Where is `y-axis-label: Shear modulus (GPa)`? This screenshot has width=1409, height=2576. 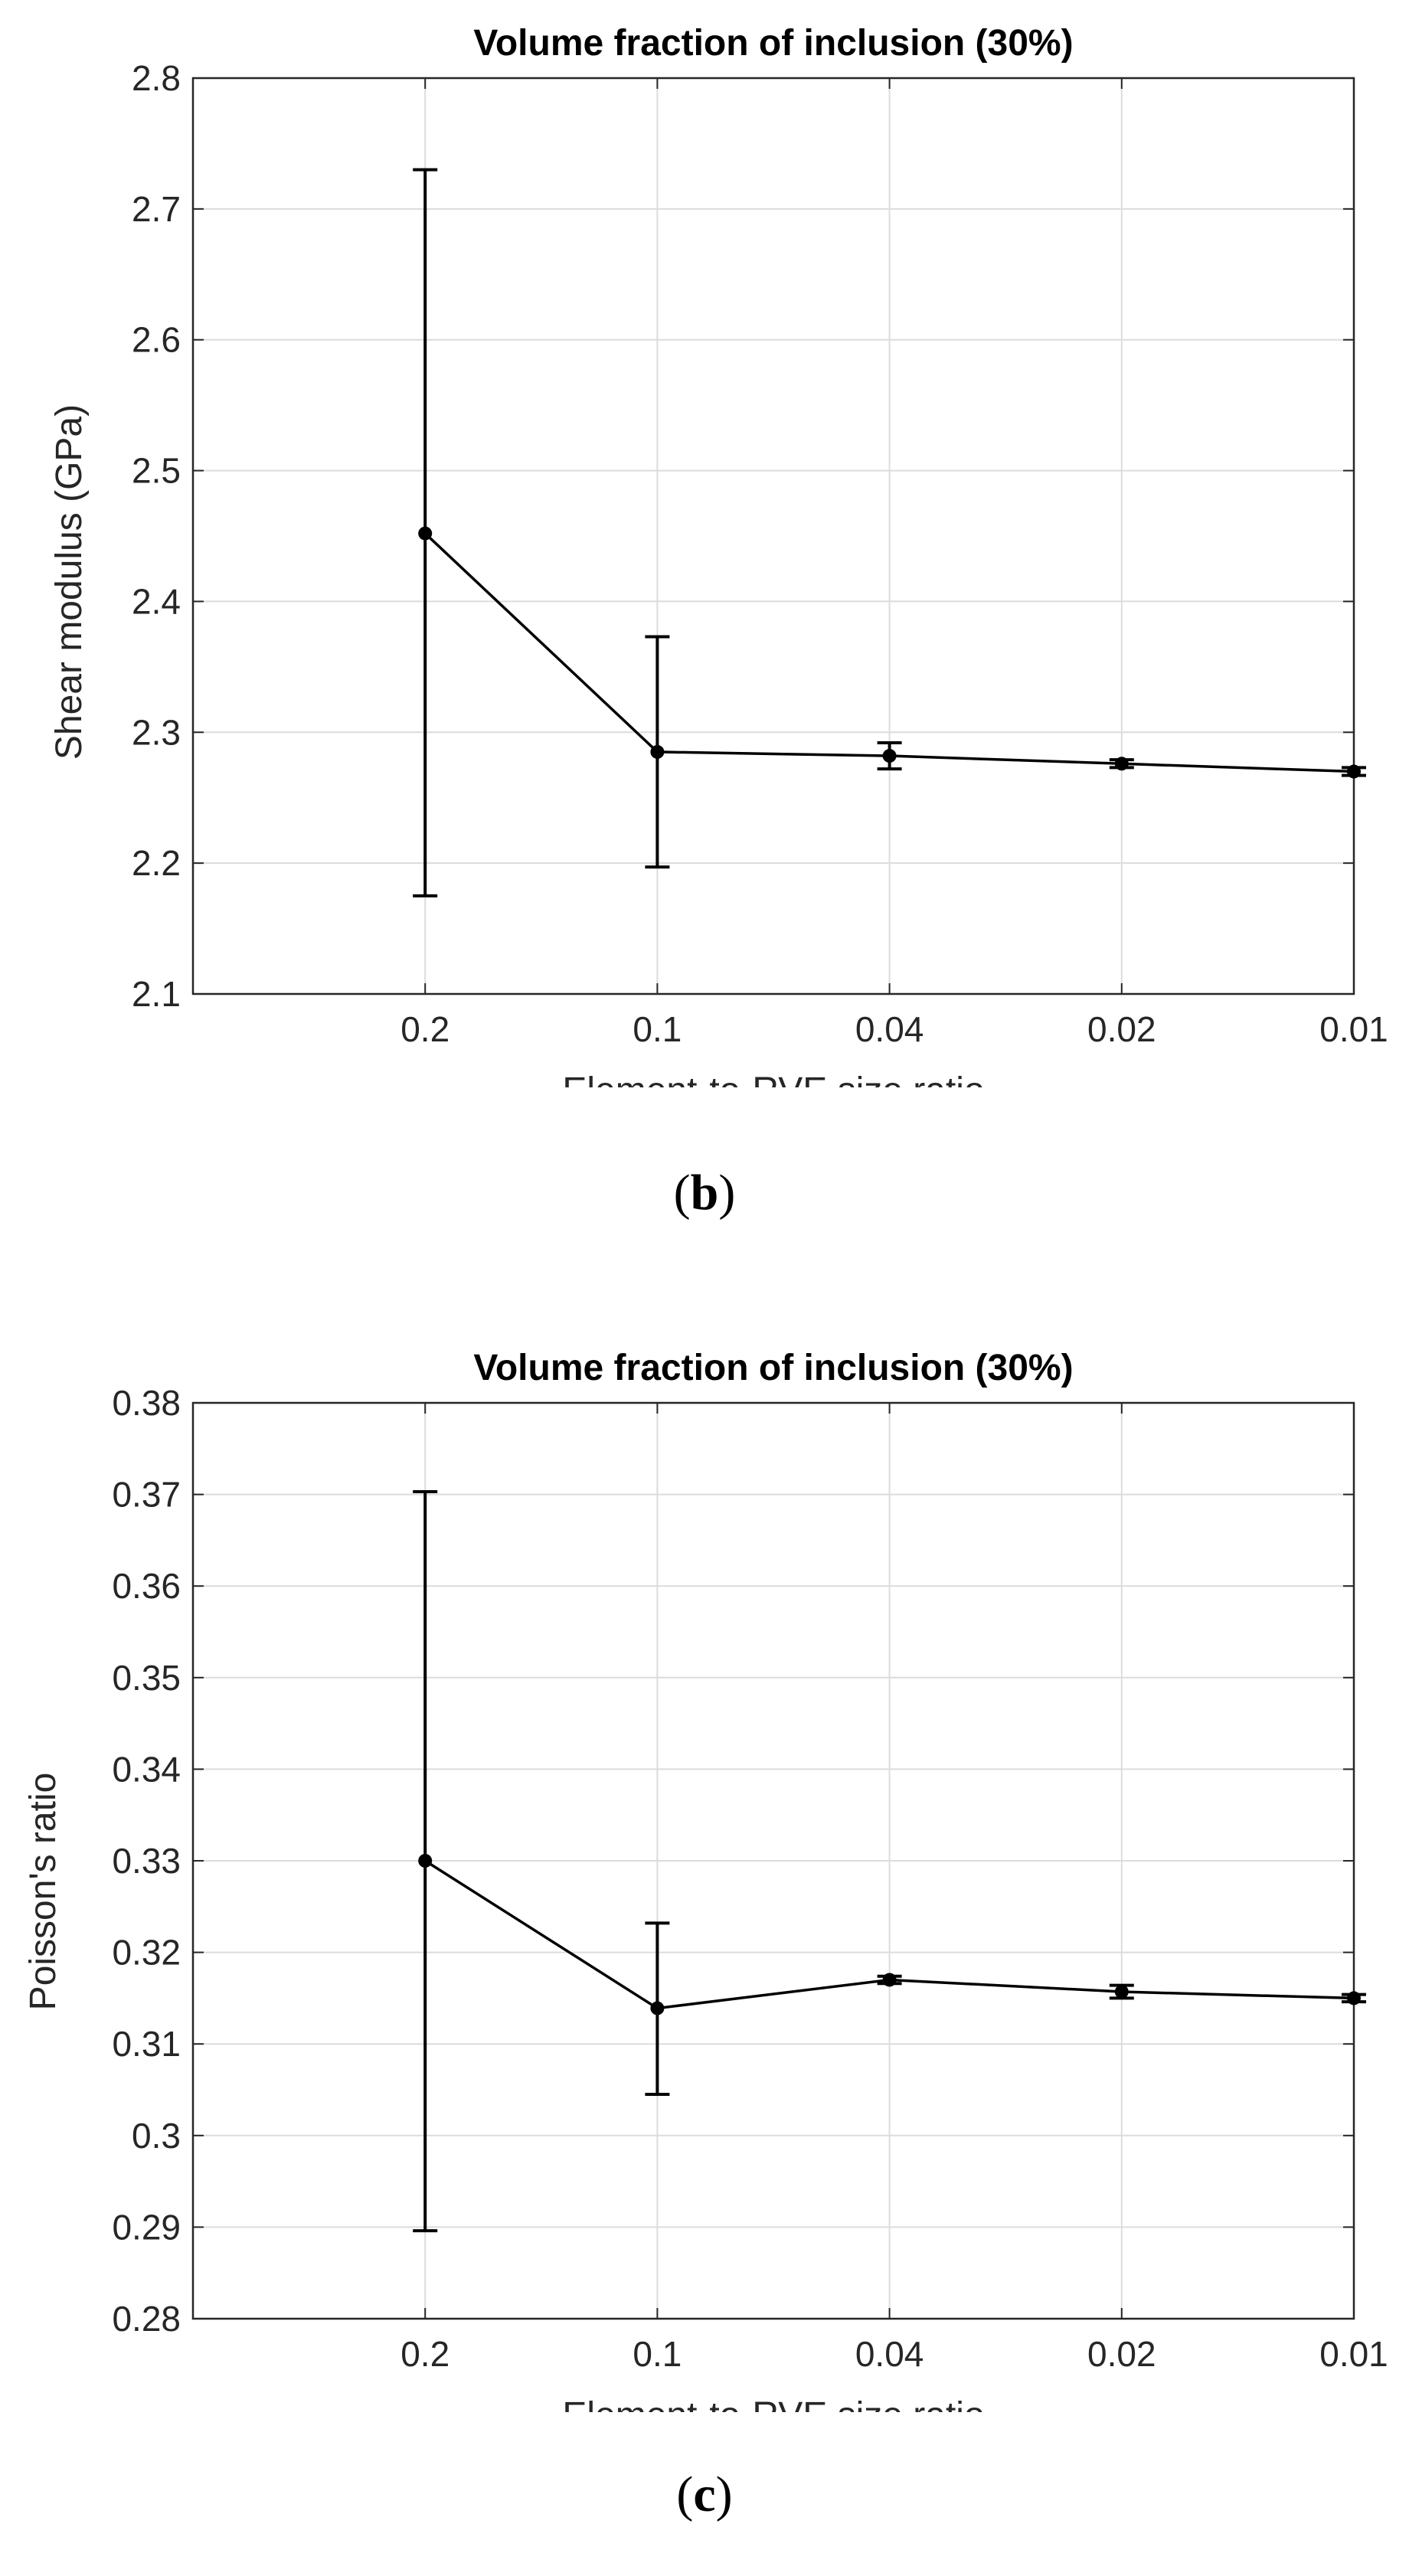
y-axis-label: Shear modulus (GPa) is located at coordinates (69, 582).